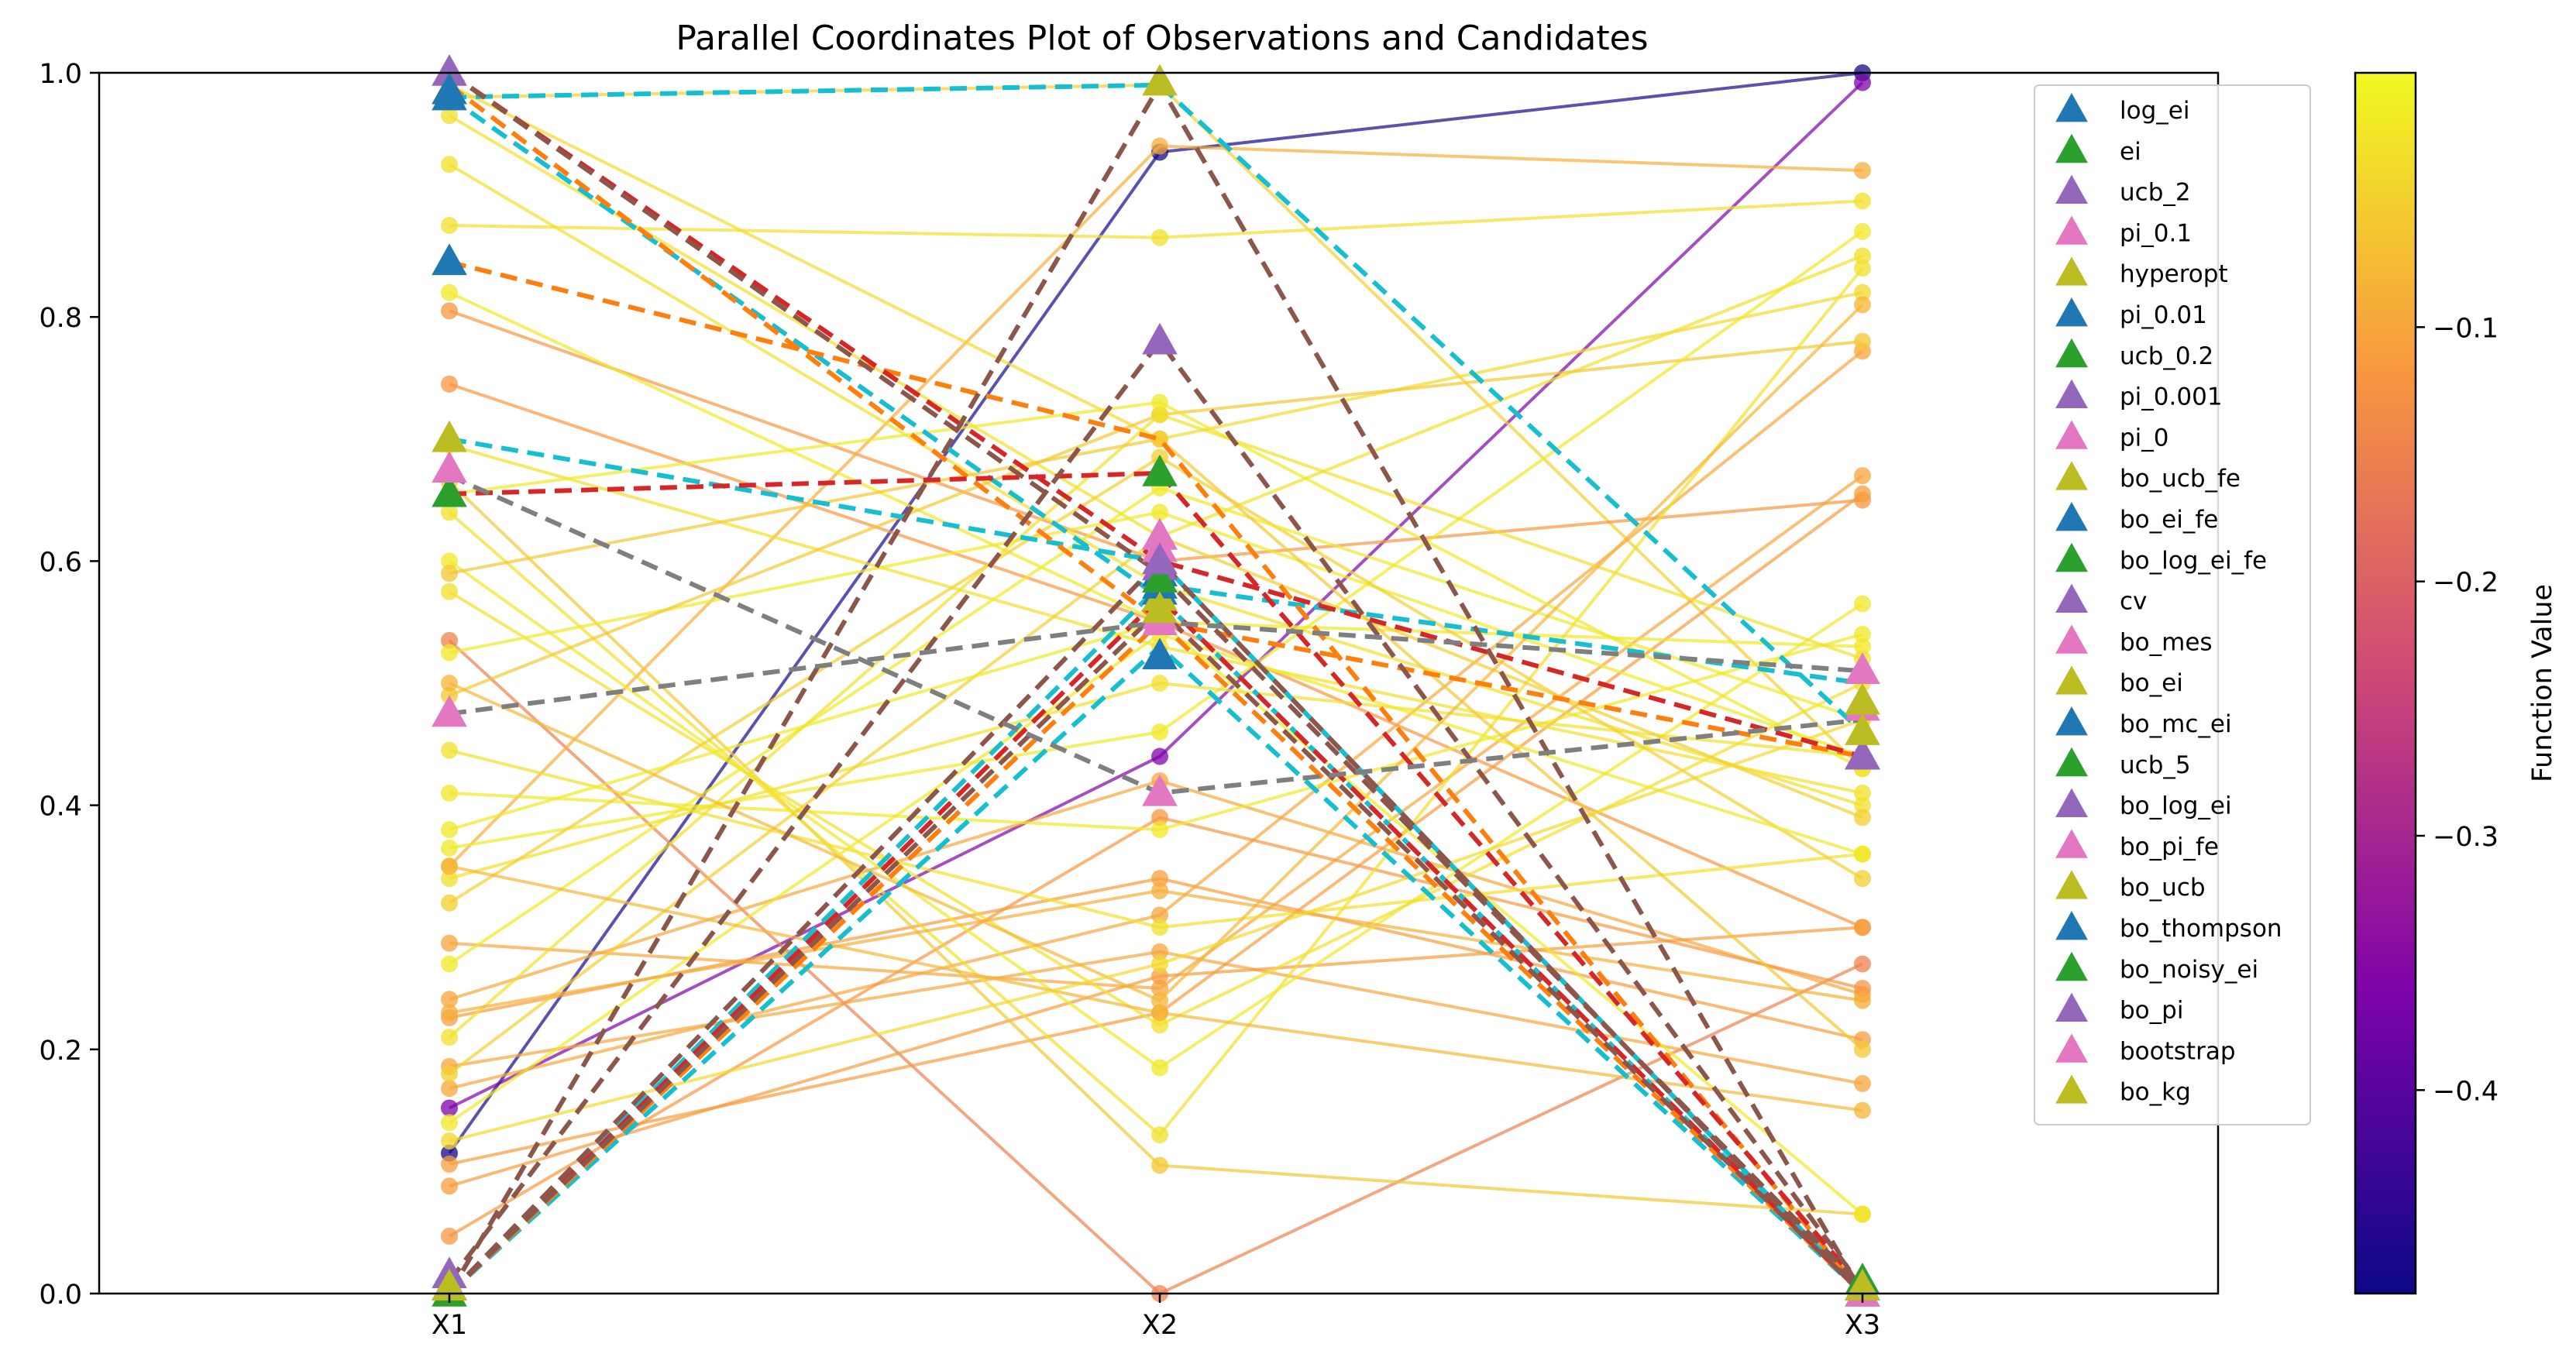 This screenshot has width=2576, height=1371. What do you see at coordinates (2174, 274) in the screenshot?
I see `legend-label: hyperopt` at bounding box center [2174, 274].